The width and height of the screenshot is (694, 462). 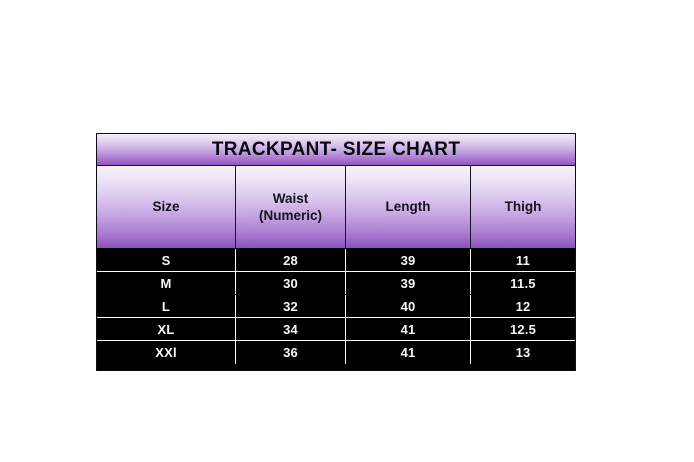 I want to click on cell-waist: 30, so click(x=291, y=283).